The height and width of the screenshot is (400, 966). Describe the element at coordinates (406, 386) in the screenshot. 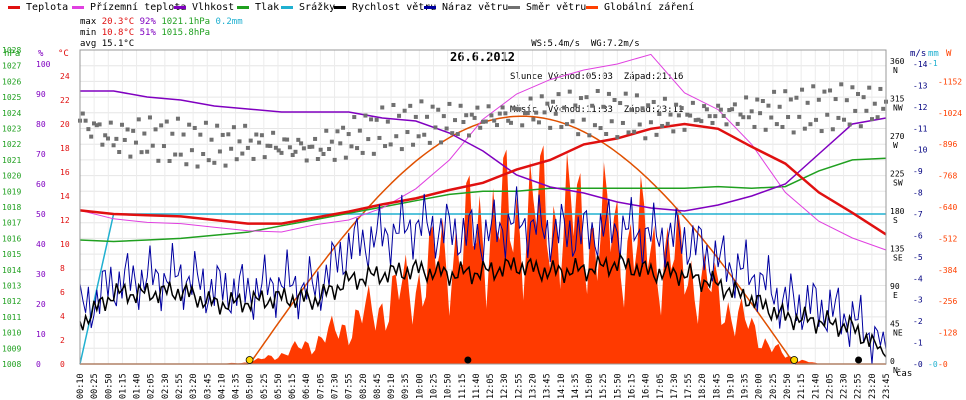

I see `x-tick-label: 09:35` at that location.